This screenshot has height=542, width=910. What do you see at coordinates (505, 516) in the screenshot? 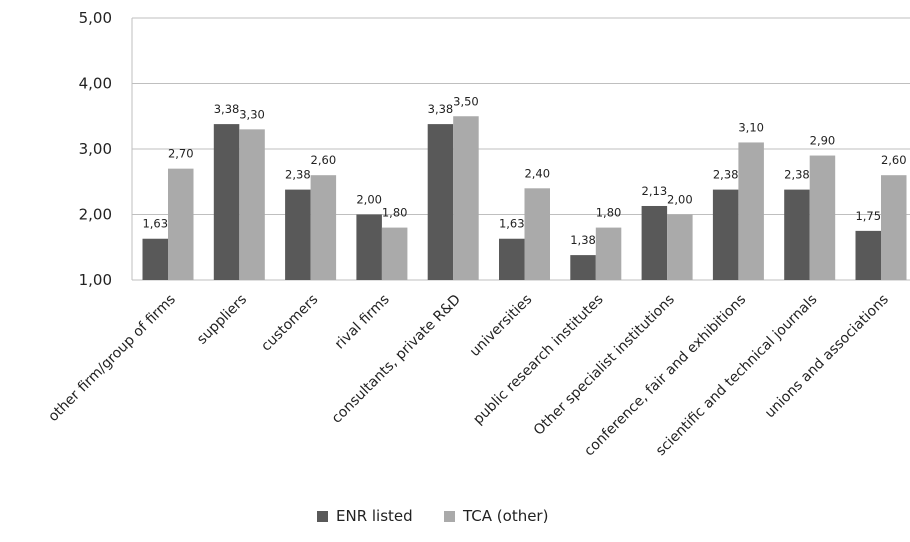
I see `legend-label: TCA (other)` at bounding box center [505, 516].